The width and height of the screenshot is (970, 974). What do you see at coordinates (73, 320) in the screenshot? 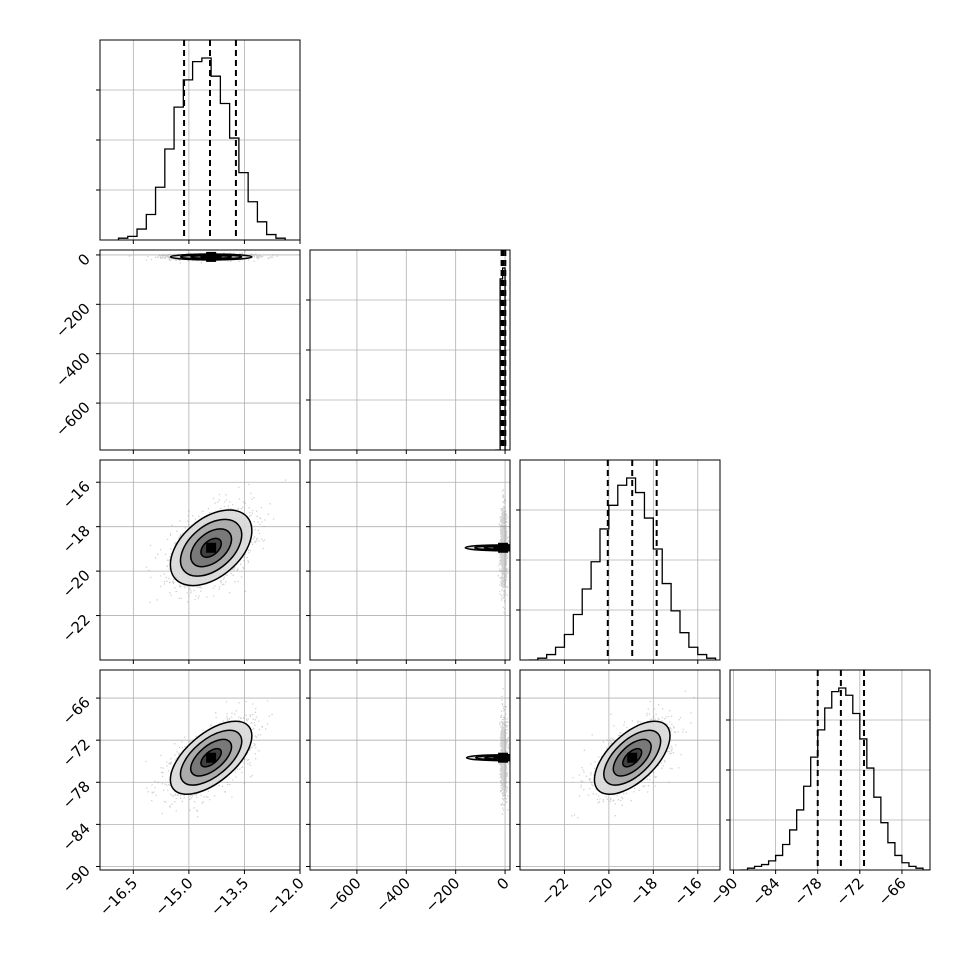
I see `y-tick-label-p1: −200` at bounding box center [73, 320].